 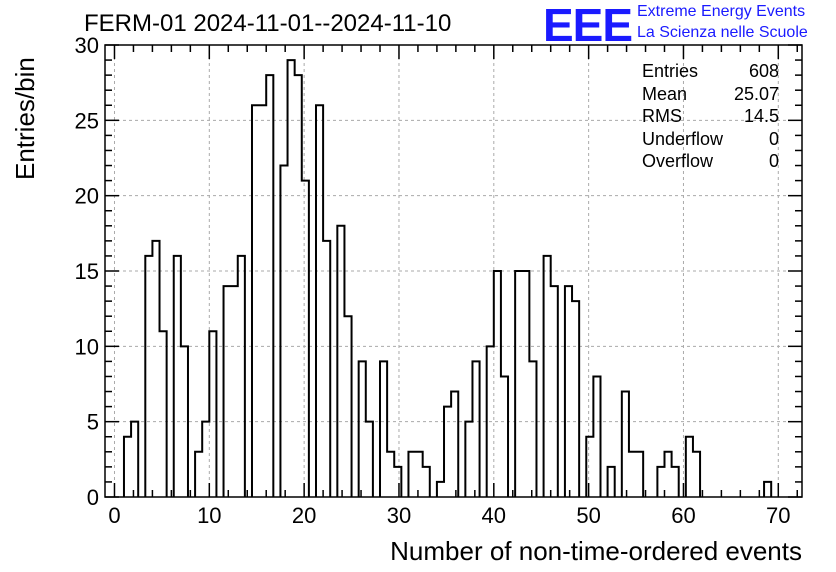 What do you see at coordinates (93, 422) in the screenshot?
I see `y-tick-label: 5` at bounding box center [93, 422].